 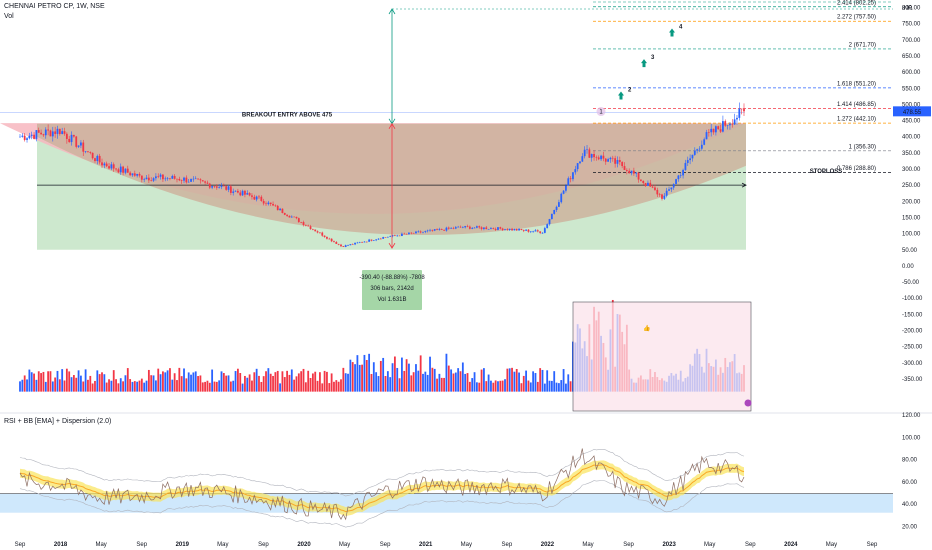 I want to click on thumbs-up-icon: 👍, so click(x=646, y=328).